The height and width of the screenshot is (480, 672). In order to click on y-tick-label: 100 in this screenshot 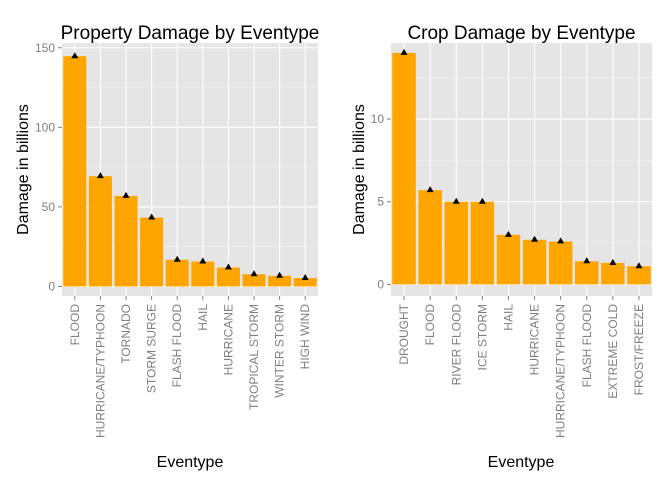, I will do `click(45, 127)`.